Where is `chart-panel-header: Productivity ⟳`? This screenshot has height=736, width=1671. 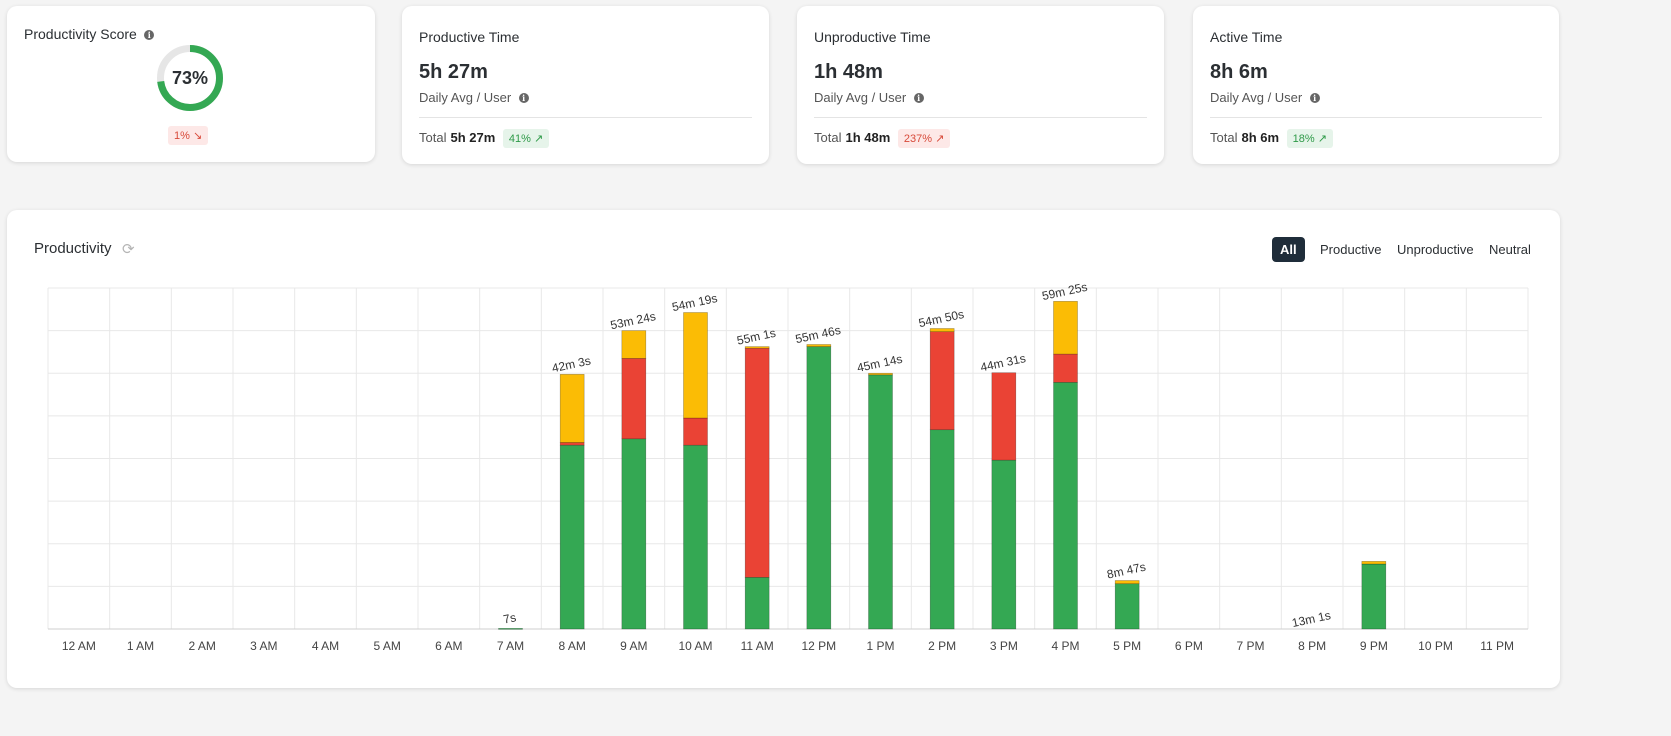 chart-panel-header: Productivity ⟳ is located at coordinates (84, 249).